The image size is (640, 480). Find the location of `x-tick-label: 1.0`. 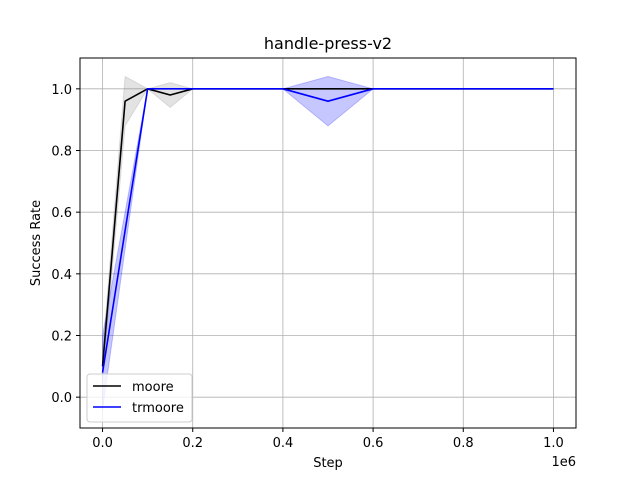

x-tick-label: 1.0 is located at coordinates (553, 443).